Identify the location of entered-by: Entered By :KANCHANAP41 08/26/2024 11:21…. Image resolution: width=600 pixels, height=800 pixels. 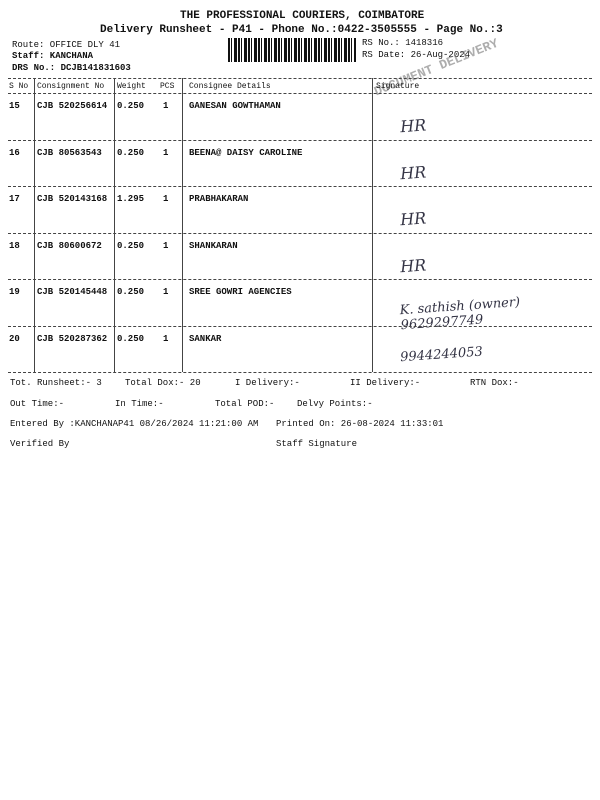
(134, 424).